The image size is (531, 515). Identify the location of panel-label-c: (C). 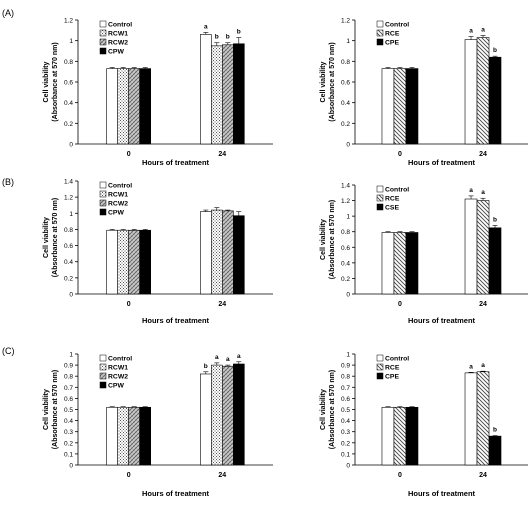
(8, 351).